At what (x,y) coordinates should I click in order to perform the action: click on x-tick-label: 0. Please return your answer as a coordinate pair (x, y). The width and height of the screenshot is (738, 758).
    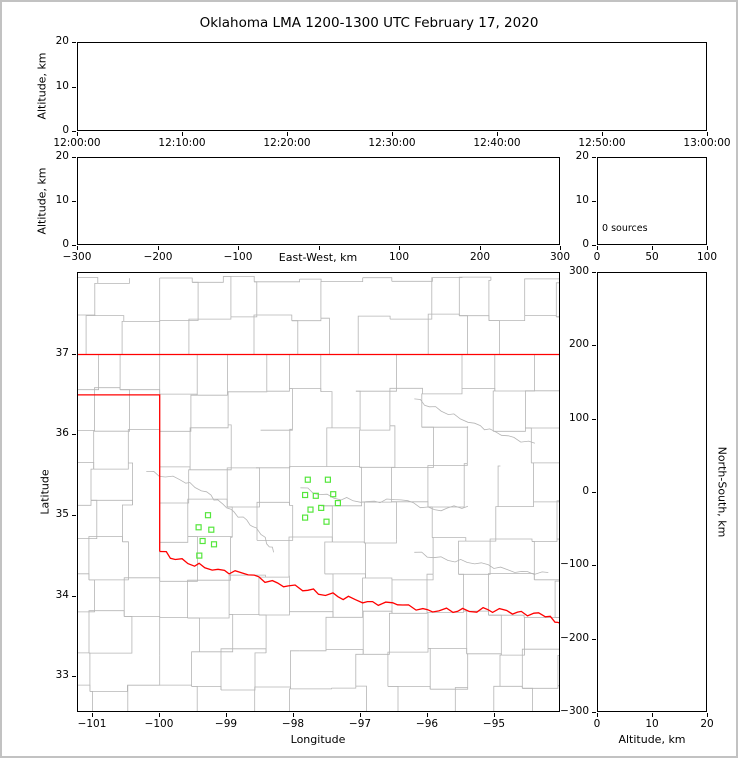
    Looking at the image, I should click on (597, 724).